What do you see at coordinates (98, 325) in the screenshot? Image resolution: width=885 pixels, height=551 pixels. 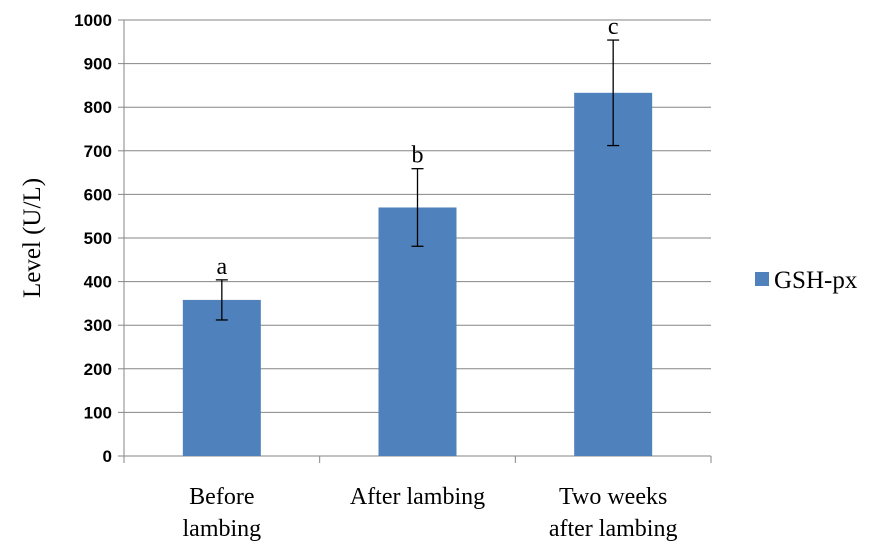 I see `y-tick-label: 300` at bounding box center [98, 325].